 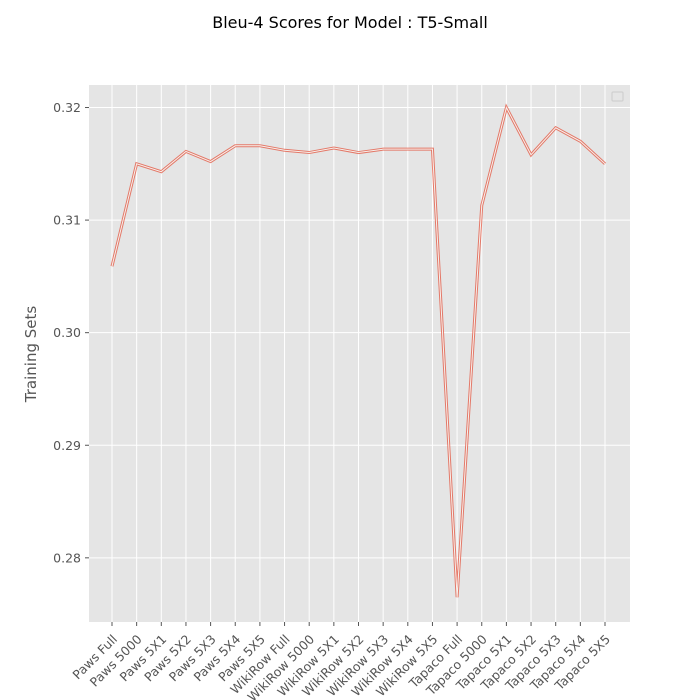 I want to click on legend-box, so click(x=617, y=96).